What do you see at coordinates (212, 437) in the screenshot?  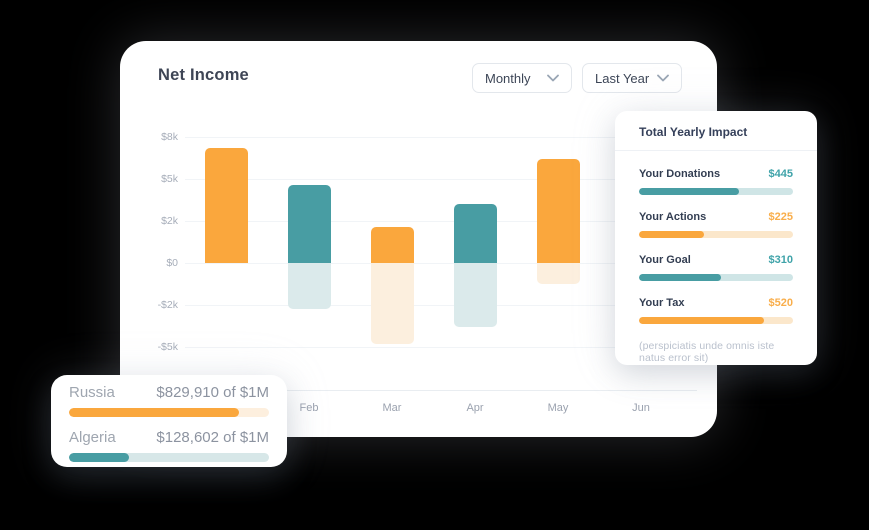 I see `country-value: $128,602 of $1M` at bounding box center [212, 437].